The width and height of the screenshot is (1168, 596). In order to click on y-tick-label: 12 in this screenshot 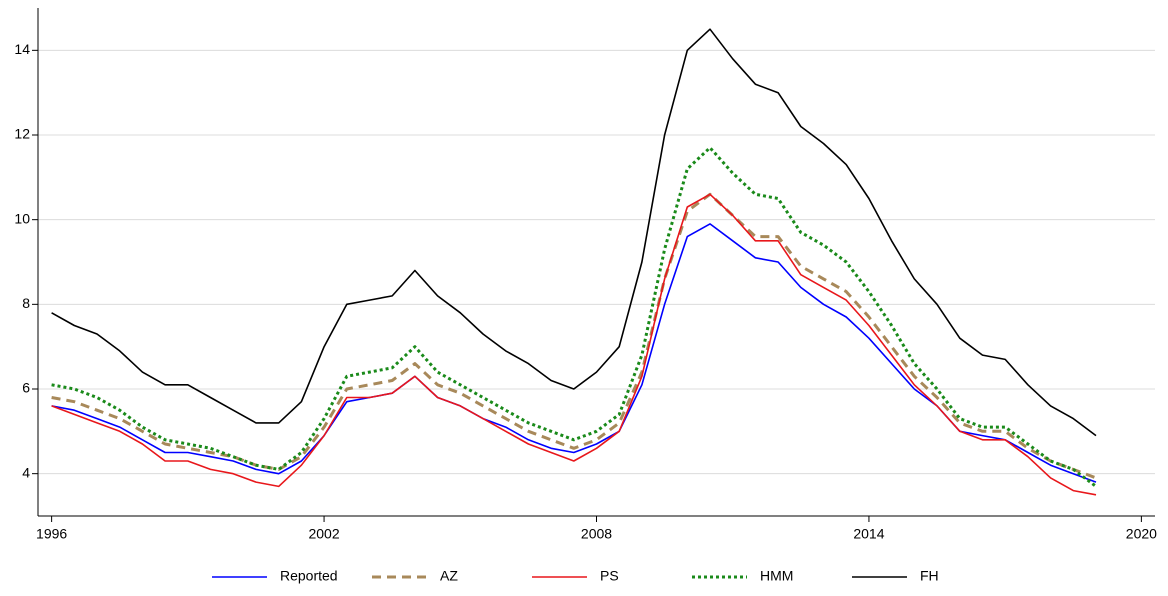, I will do `click(22, 134)`.